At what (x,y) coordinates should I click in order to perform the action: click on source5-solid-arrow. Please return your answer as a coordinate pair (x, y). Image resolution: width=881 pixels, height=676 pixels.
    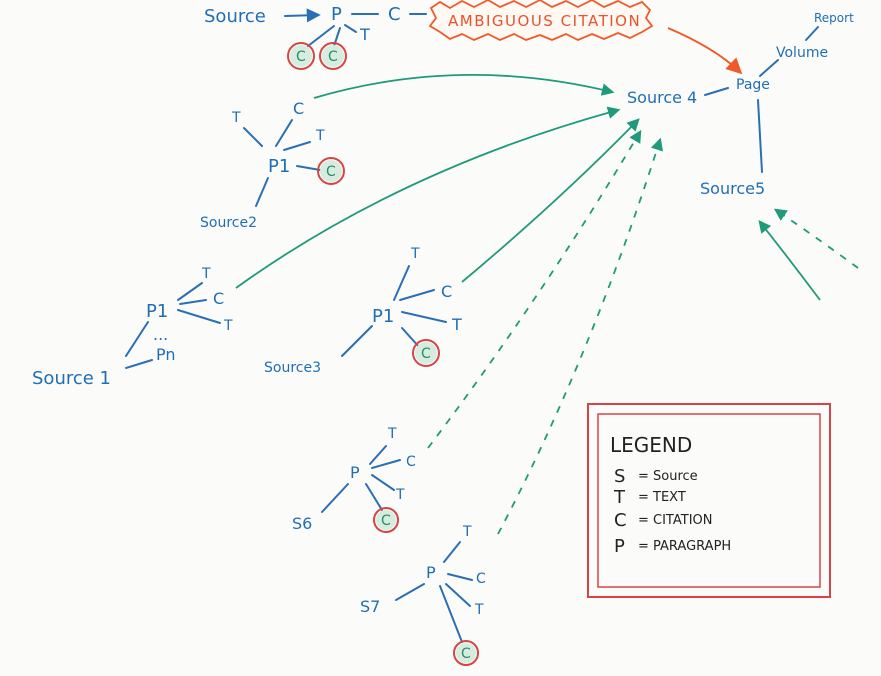
    Looking at the image, I should click on (789, 260).